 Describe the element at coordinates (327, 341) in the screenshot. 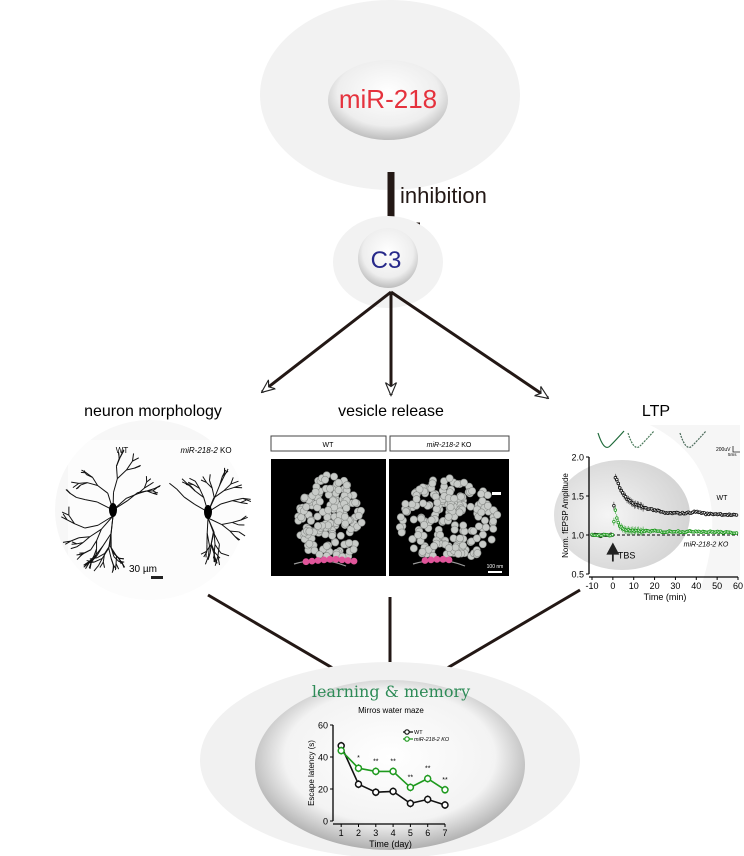

I see `arrow-to-morphology` at that location.